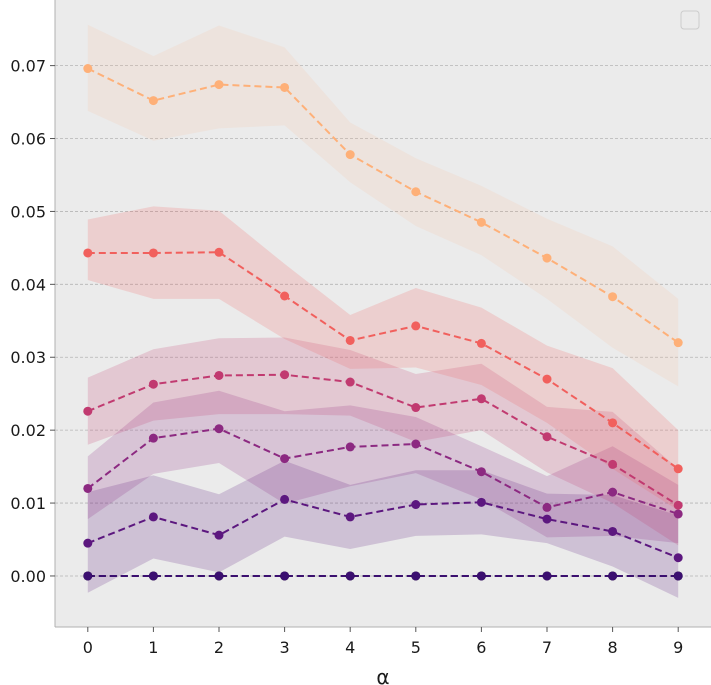  I want to click on x-tick-label: 8, so click(613, 647).